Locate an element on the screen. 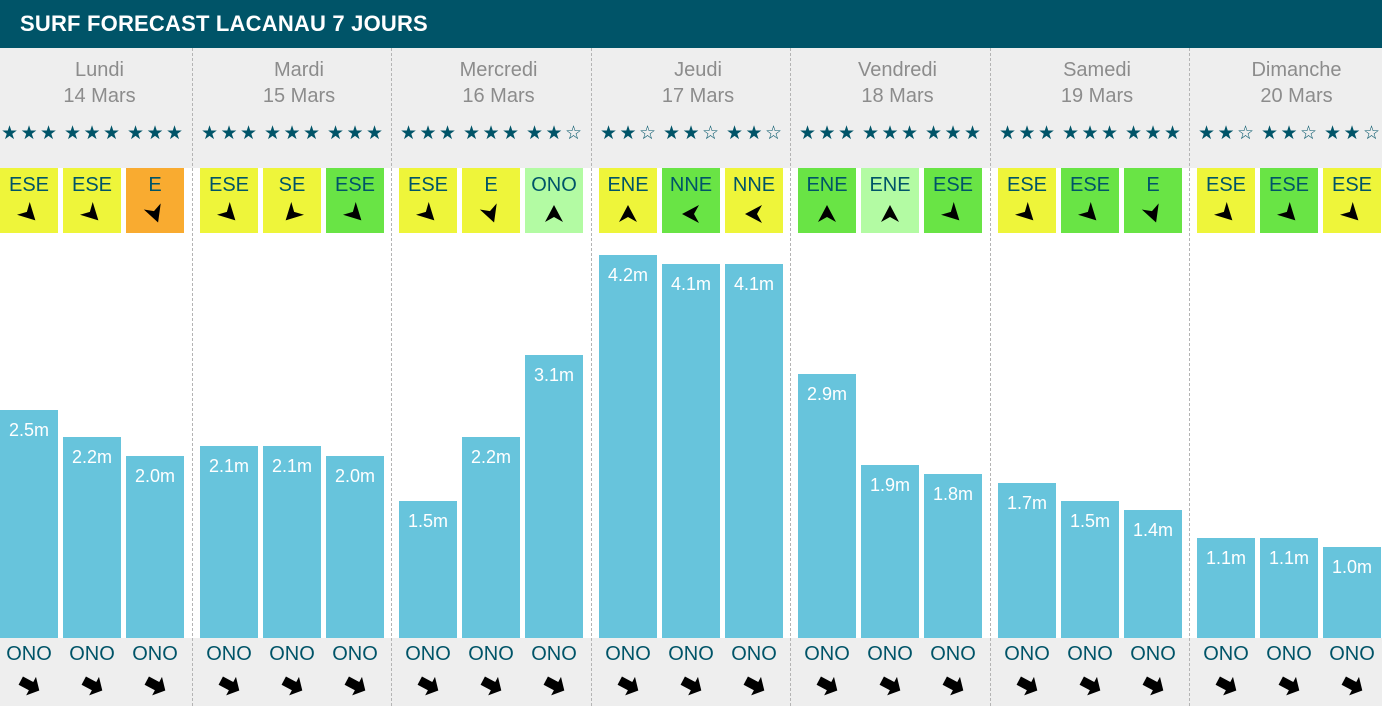 This screenshot has height=706, width=1382. wind-box: ONO is located at coordinates (554, 200).